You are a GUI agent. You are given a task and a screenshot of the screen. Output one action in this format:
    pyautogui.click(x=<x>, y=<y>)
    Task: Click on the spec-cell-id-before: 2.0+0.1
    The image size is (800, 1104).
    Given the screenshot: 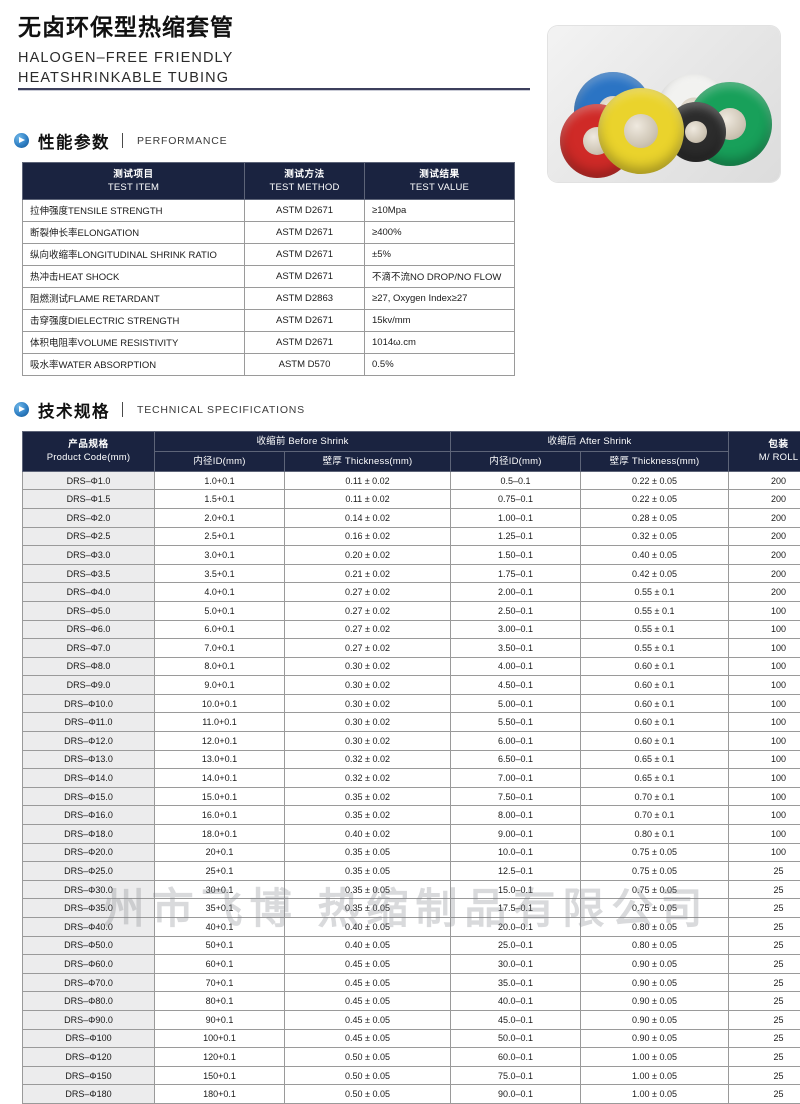 What is the action you would take?
    pyautogui.click(x=220, y=517)
    